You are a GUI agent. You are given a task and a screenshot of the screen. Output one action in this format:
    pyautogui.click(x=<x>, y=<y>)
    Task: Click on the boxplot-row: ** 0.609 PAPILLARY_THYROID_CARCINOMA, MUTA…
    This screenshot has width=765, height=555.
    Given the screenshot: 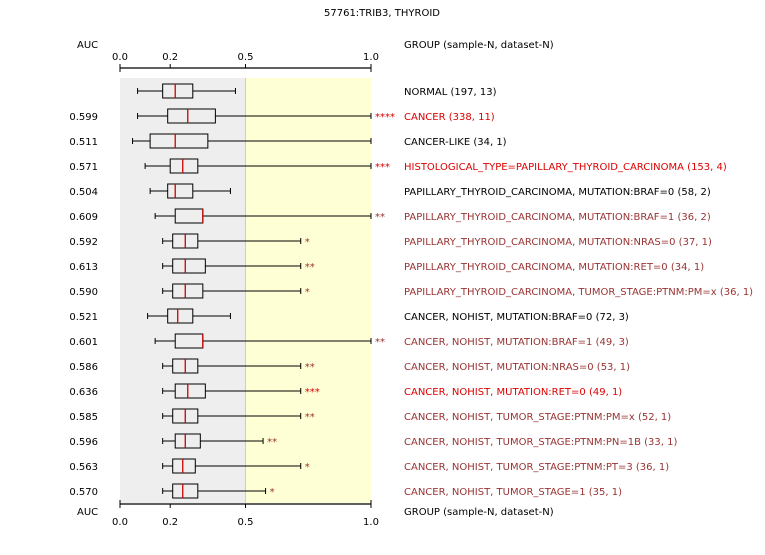 What is the action you would take?
    pyautogui.click(x=390, y=216)
    